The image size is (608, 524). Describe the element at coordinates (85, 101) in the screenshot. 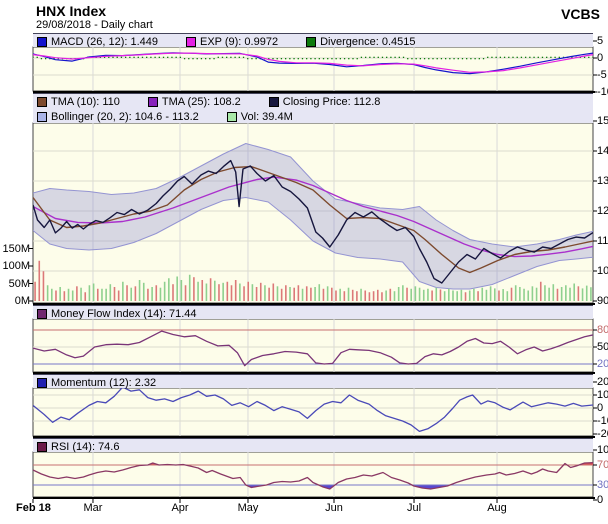

I see `legend-label: TMA (10): 110` at that location.